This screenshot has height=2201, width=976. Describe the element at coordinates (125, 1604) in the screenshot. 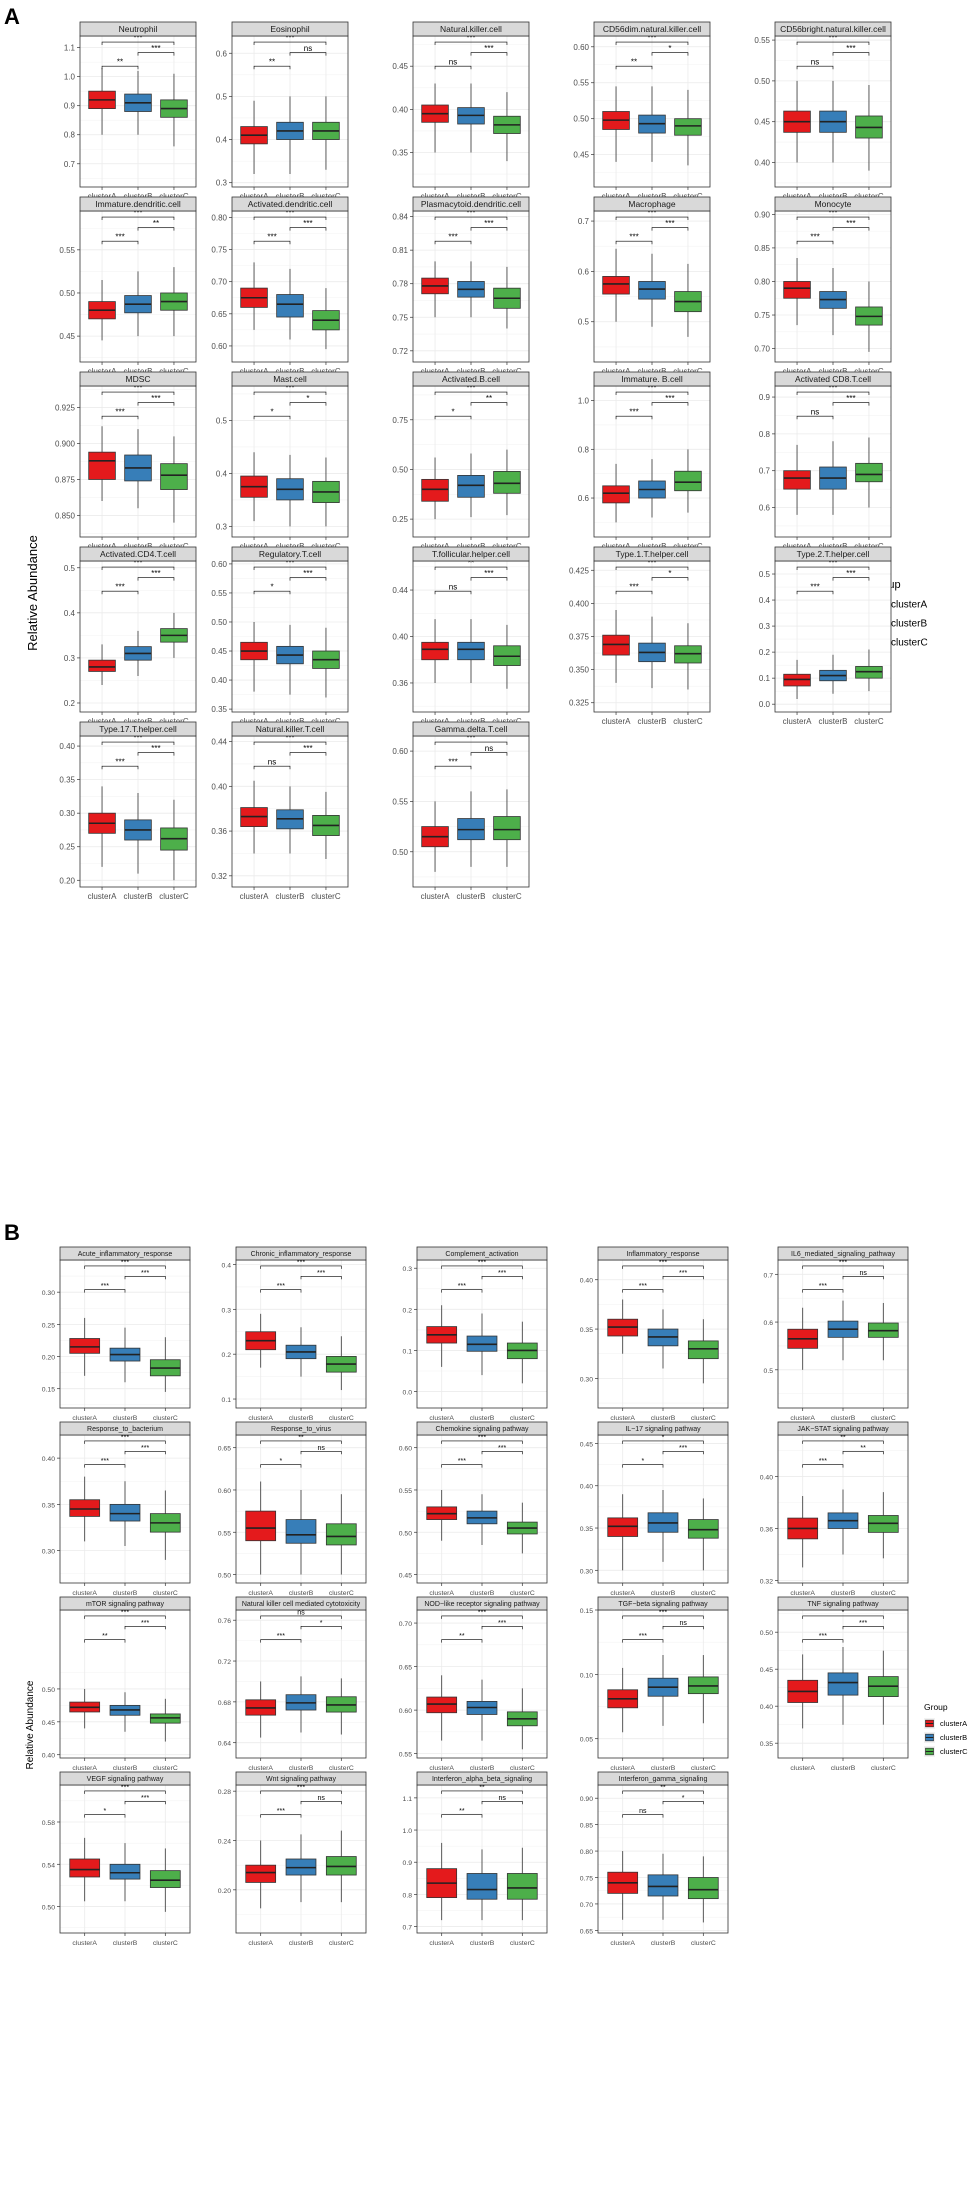

I see `facet-title: mTOR signaling pathway` at that location.